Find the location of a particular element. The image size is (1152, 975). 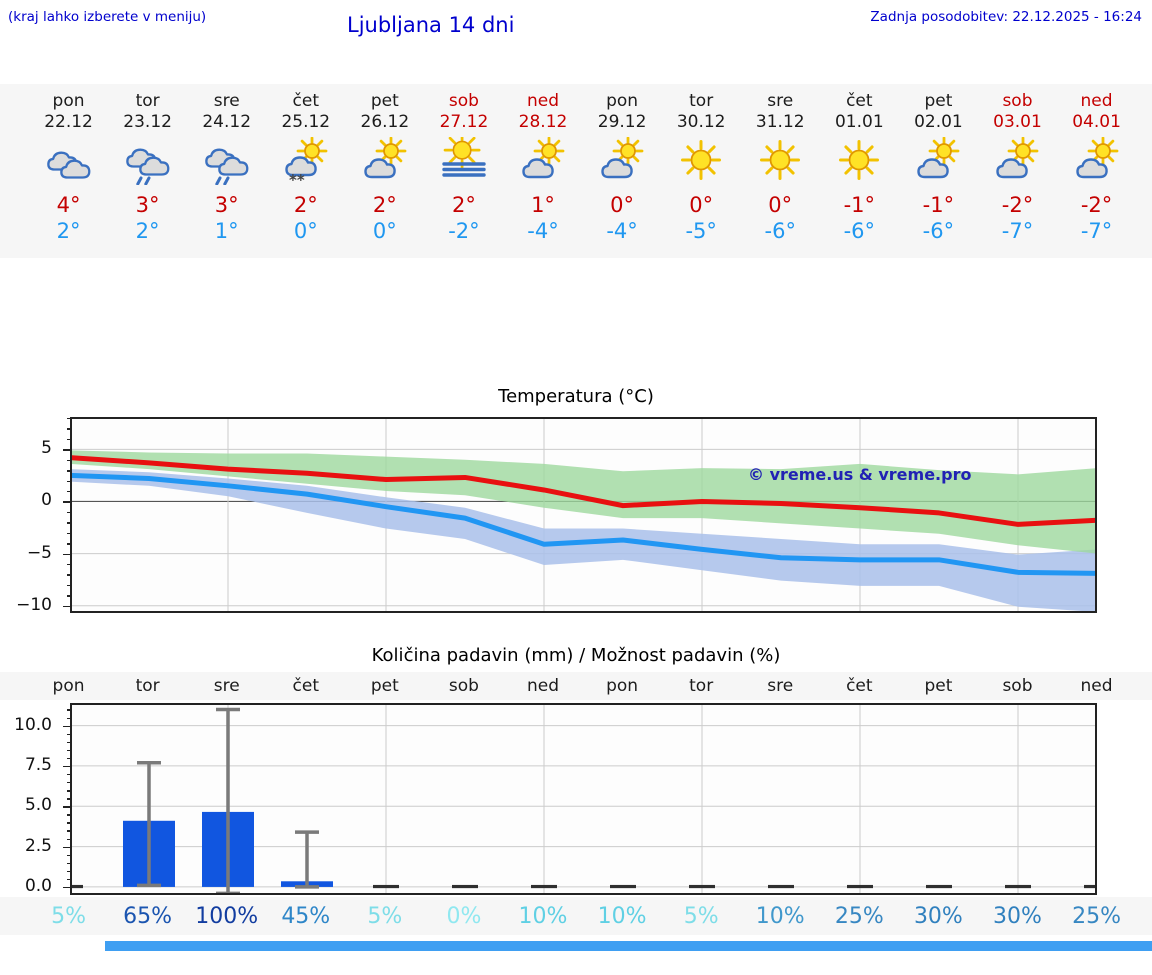

forecast-day-column: čet 25.12 2° 0° is located at coordinates (305, 171).